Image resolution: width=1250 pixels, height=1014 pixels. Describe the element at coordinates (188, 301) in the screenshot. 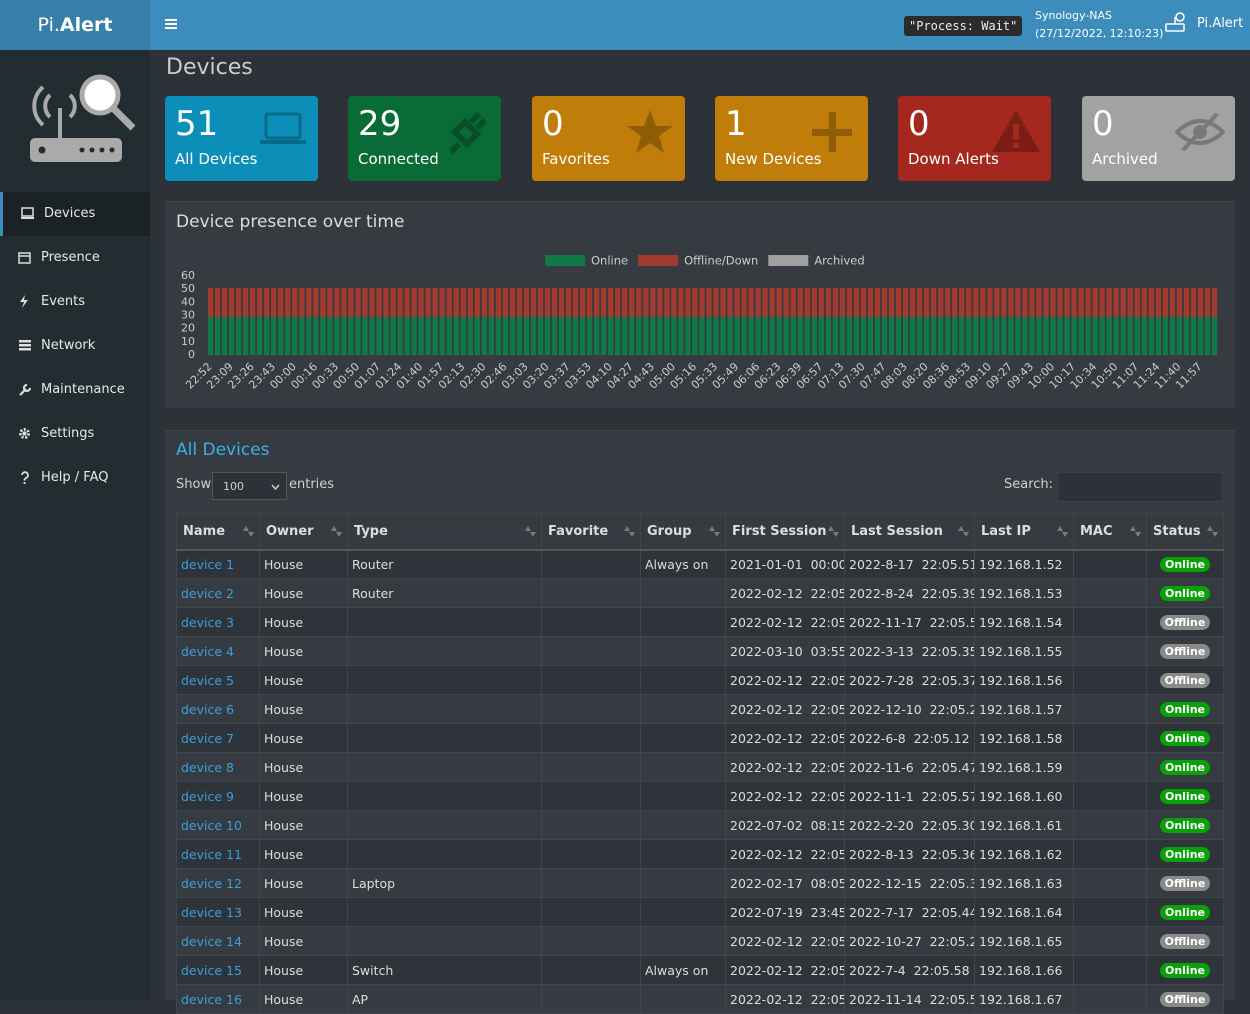

I see `y-tick-label: 40` at that location.